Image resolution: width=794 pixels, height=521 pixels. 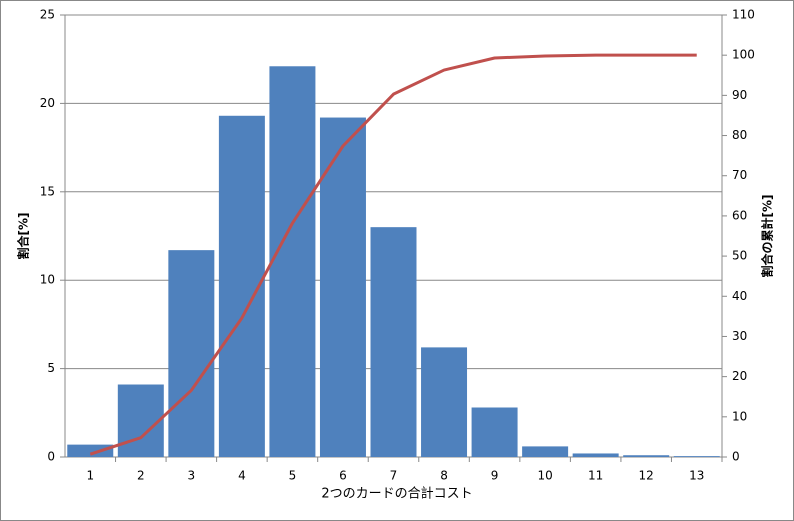 I want to click on y2-tick-label: 0, so click(x=736, y=457).